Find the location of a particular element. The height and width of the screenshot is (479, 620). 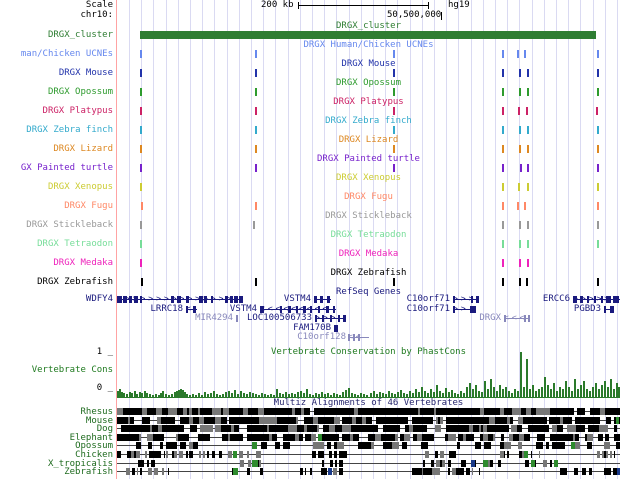

multiz-row-Opossum is located at coordinates (368, 446).